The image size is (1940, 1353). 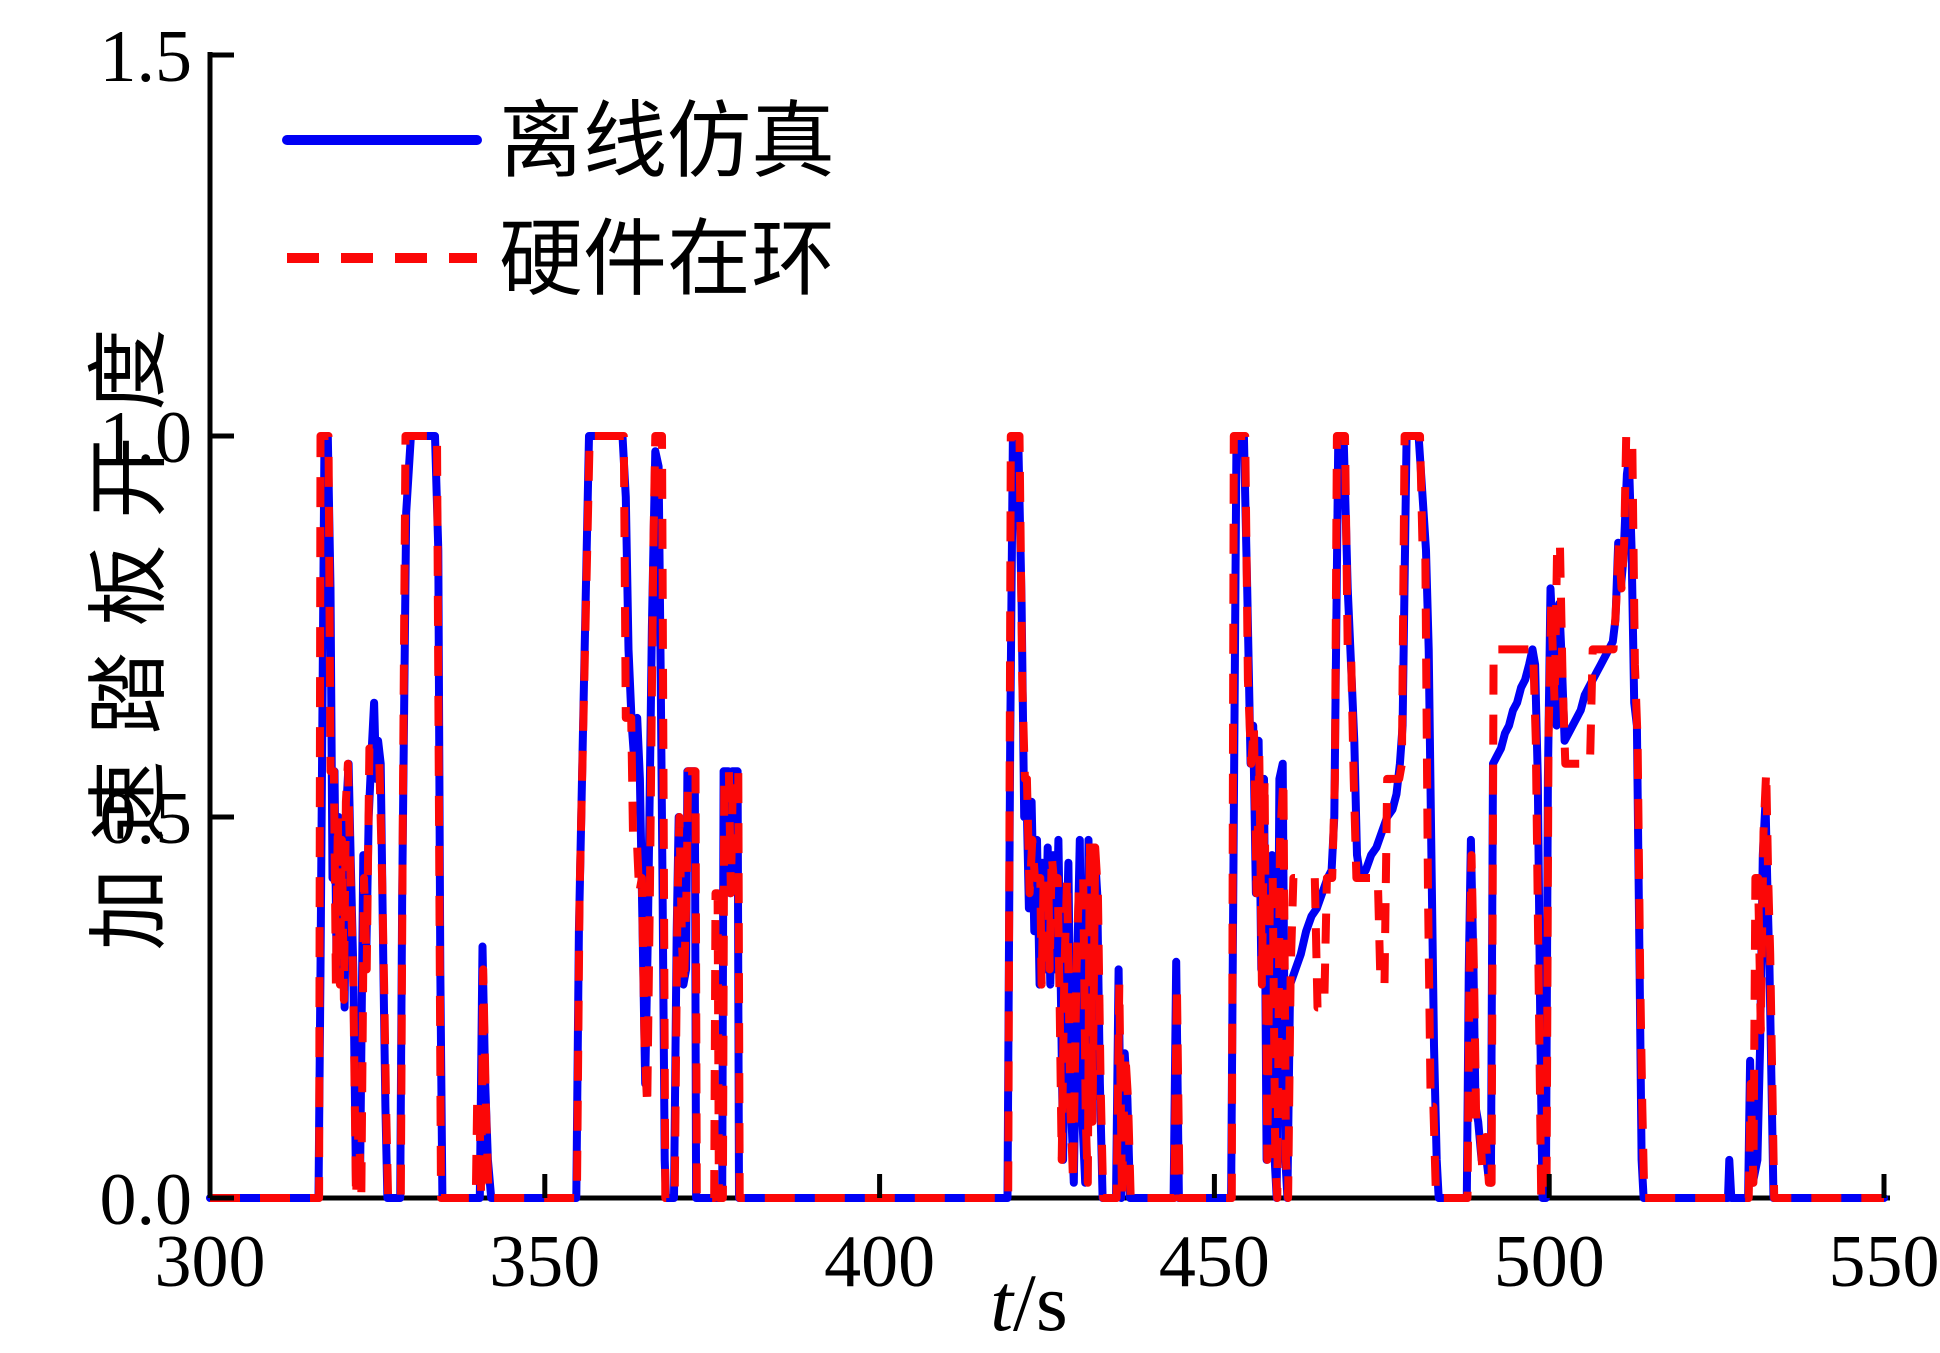 What do you see at coordinates (210, 1262) in the screenshot?
I see `x-tick-label: 300` at bounding box center [210, 1262].